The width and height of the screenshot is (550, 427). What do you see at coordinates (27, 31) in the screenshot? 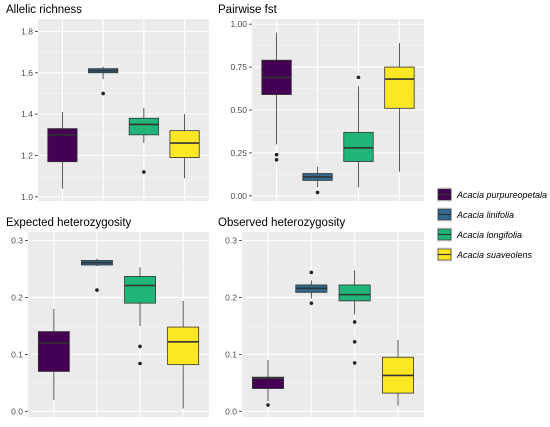
I see `y-tick-label: 1.8` at bounding box center [27, 31].